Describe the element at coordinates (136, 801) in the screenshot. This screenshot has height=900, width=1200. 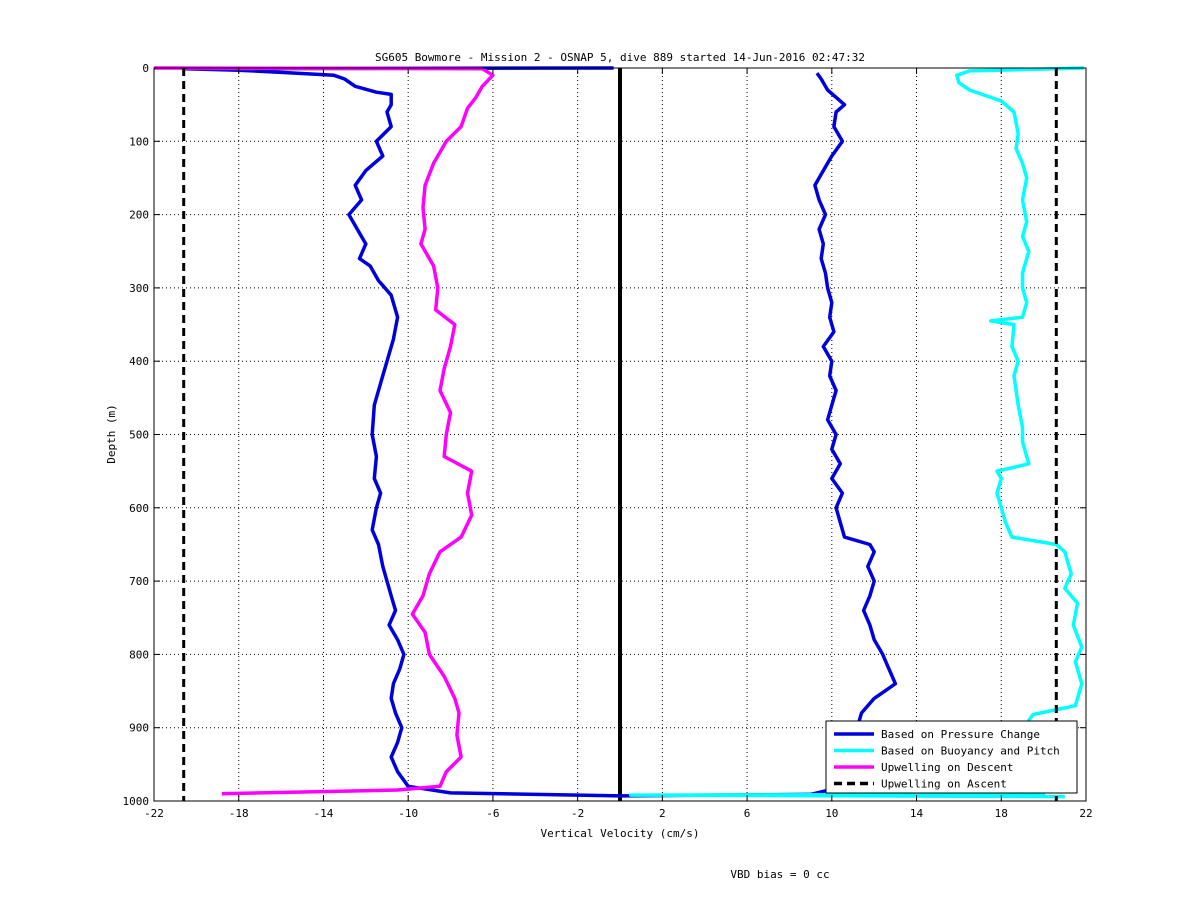
I see `y-tick-label: 1000` at that location.